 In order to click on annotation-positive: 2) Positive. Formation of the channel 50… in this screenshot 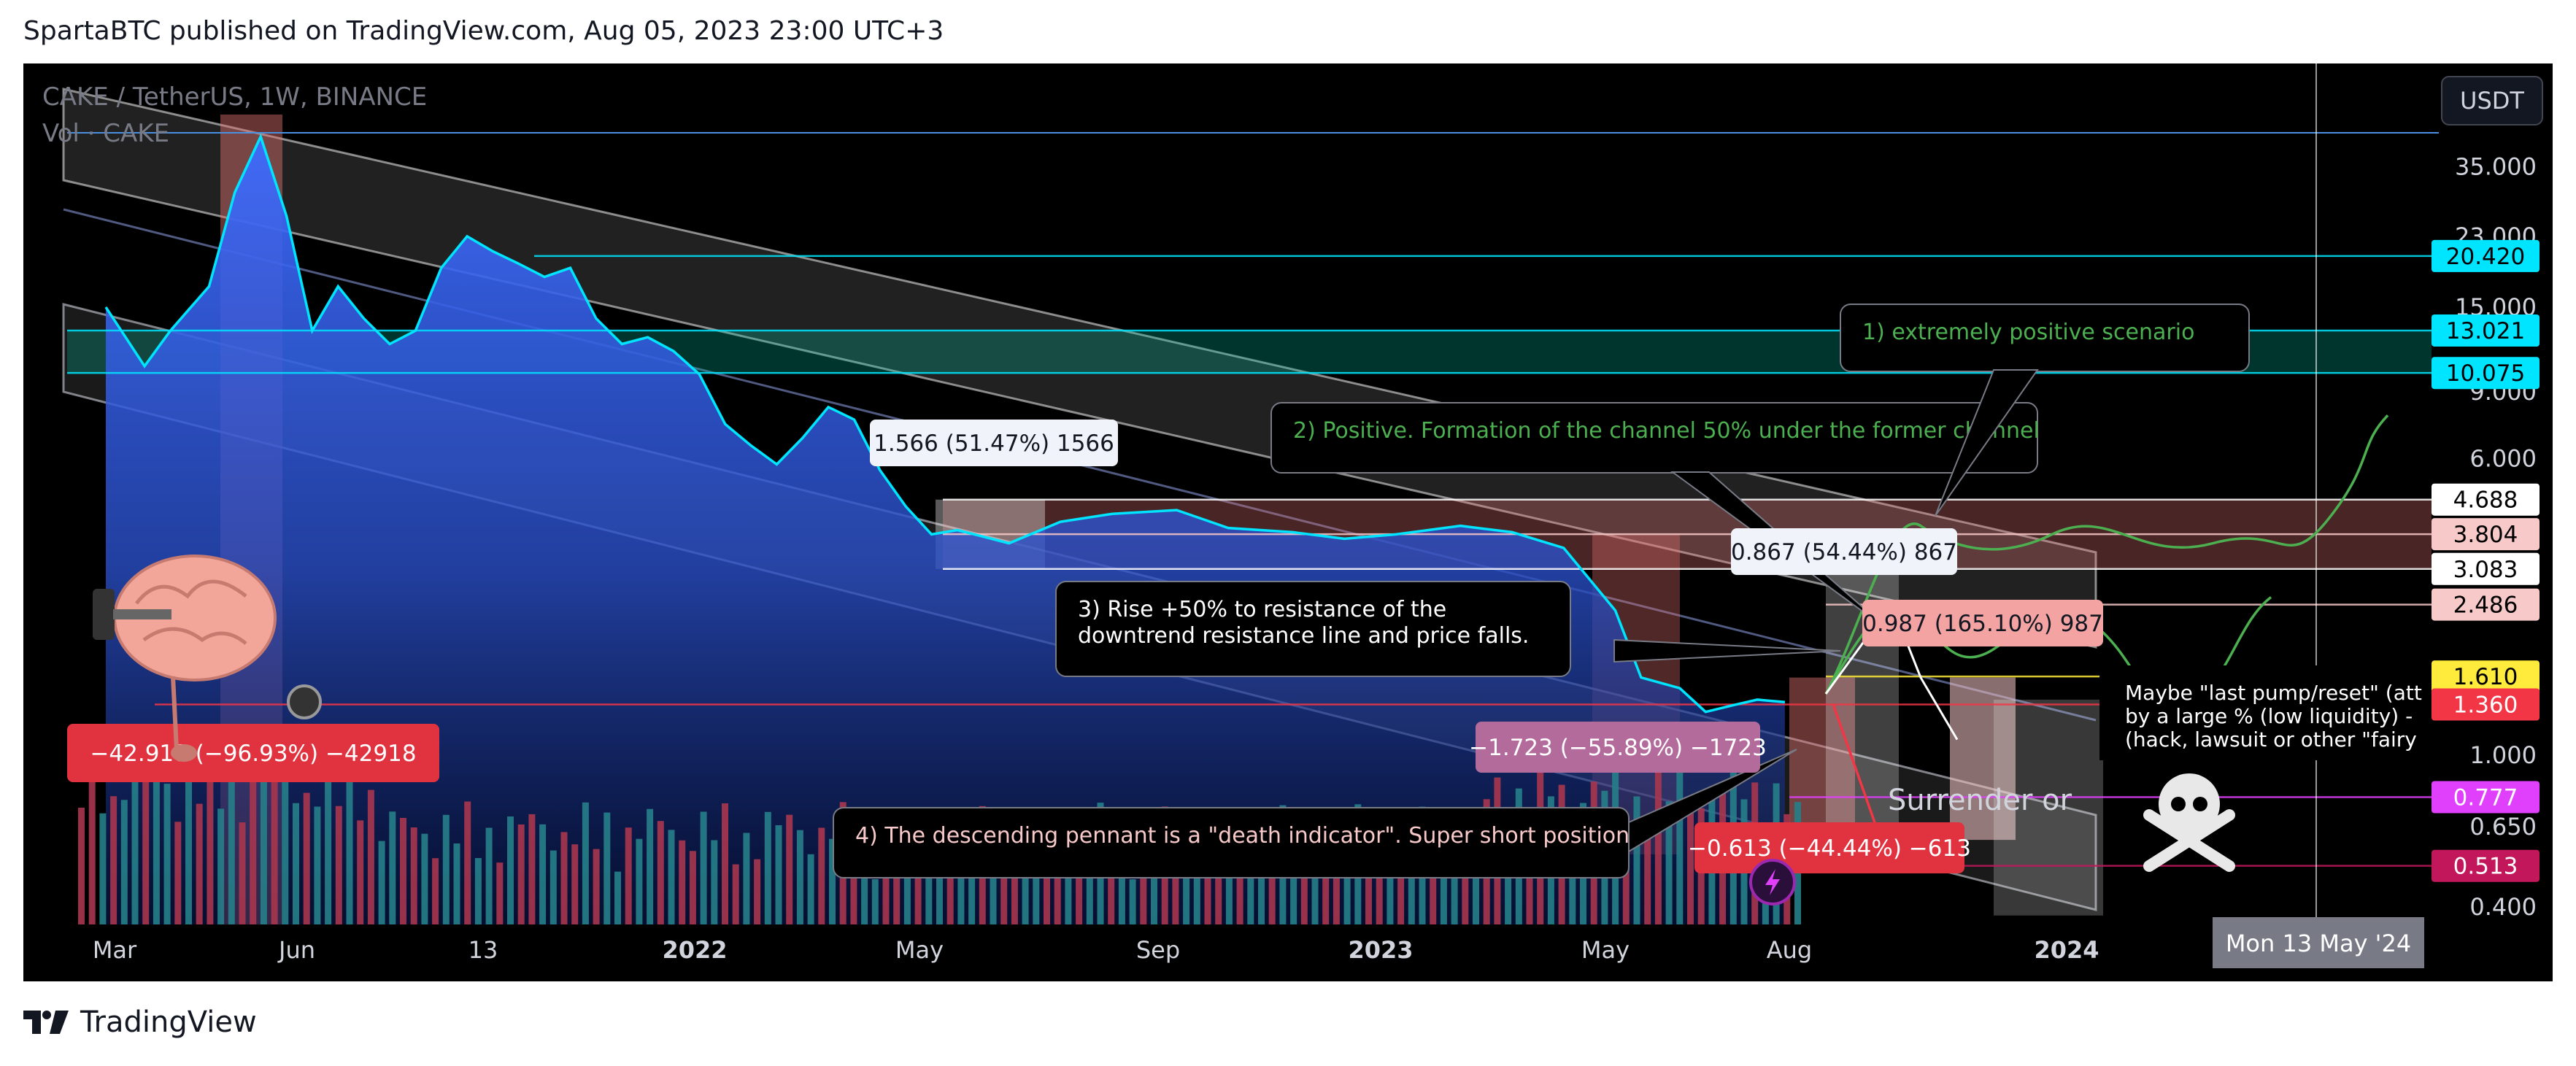, I will do `click(1655, 438)`.